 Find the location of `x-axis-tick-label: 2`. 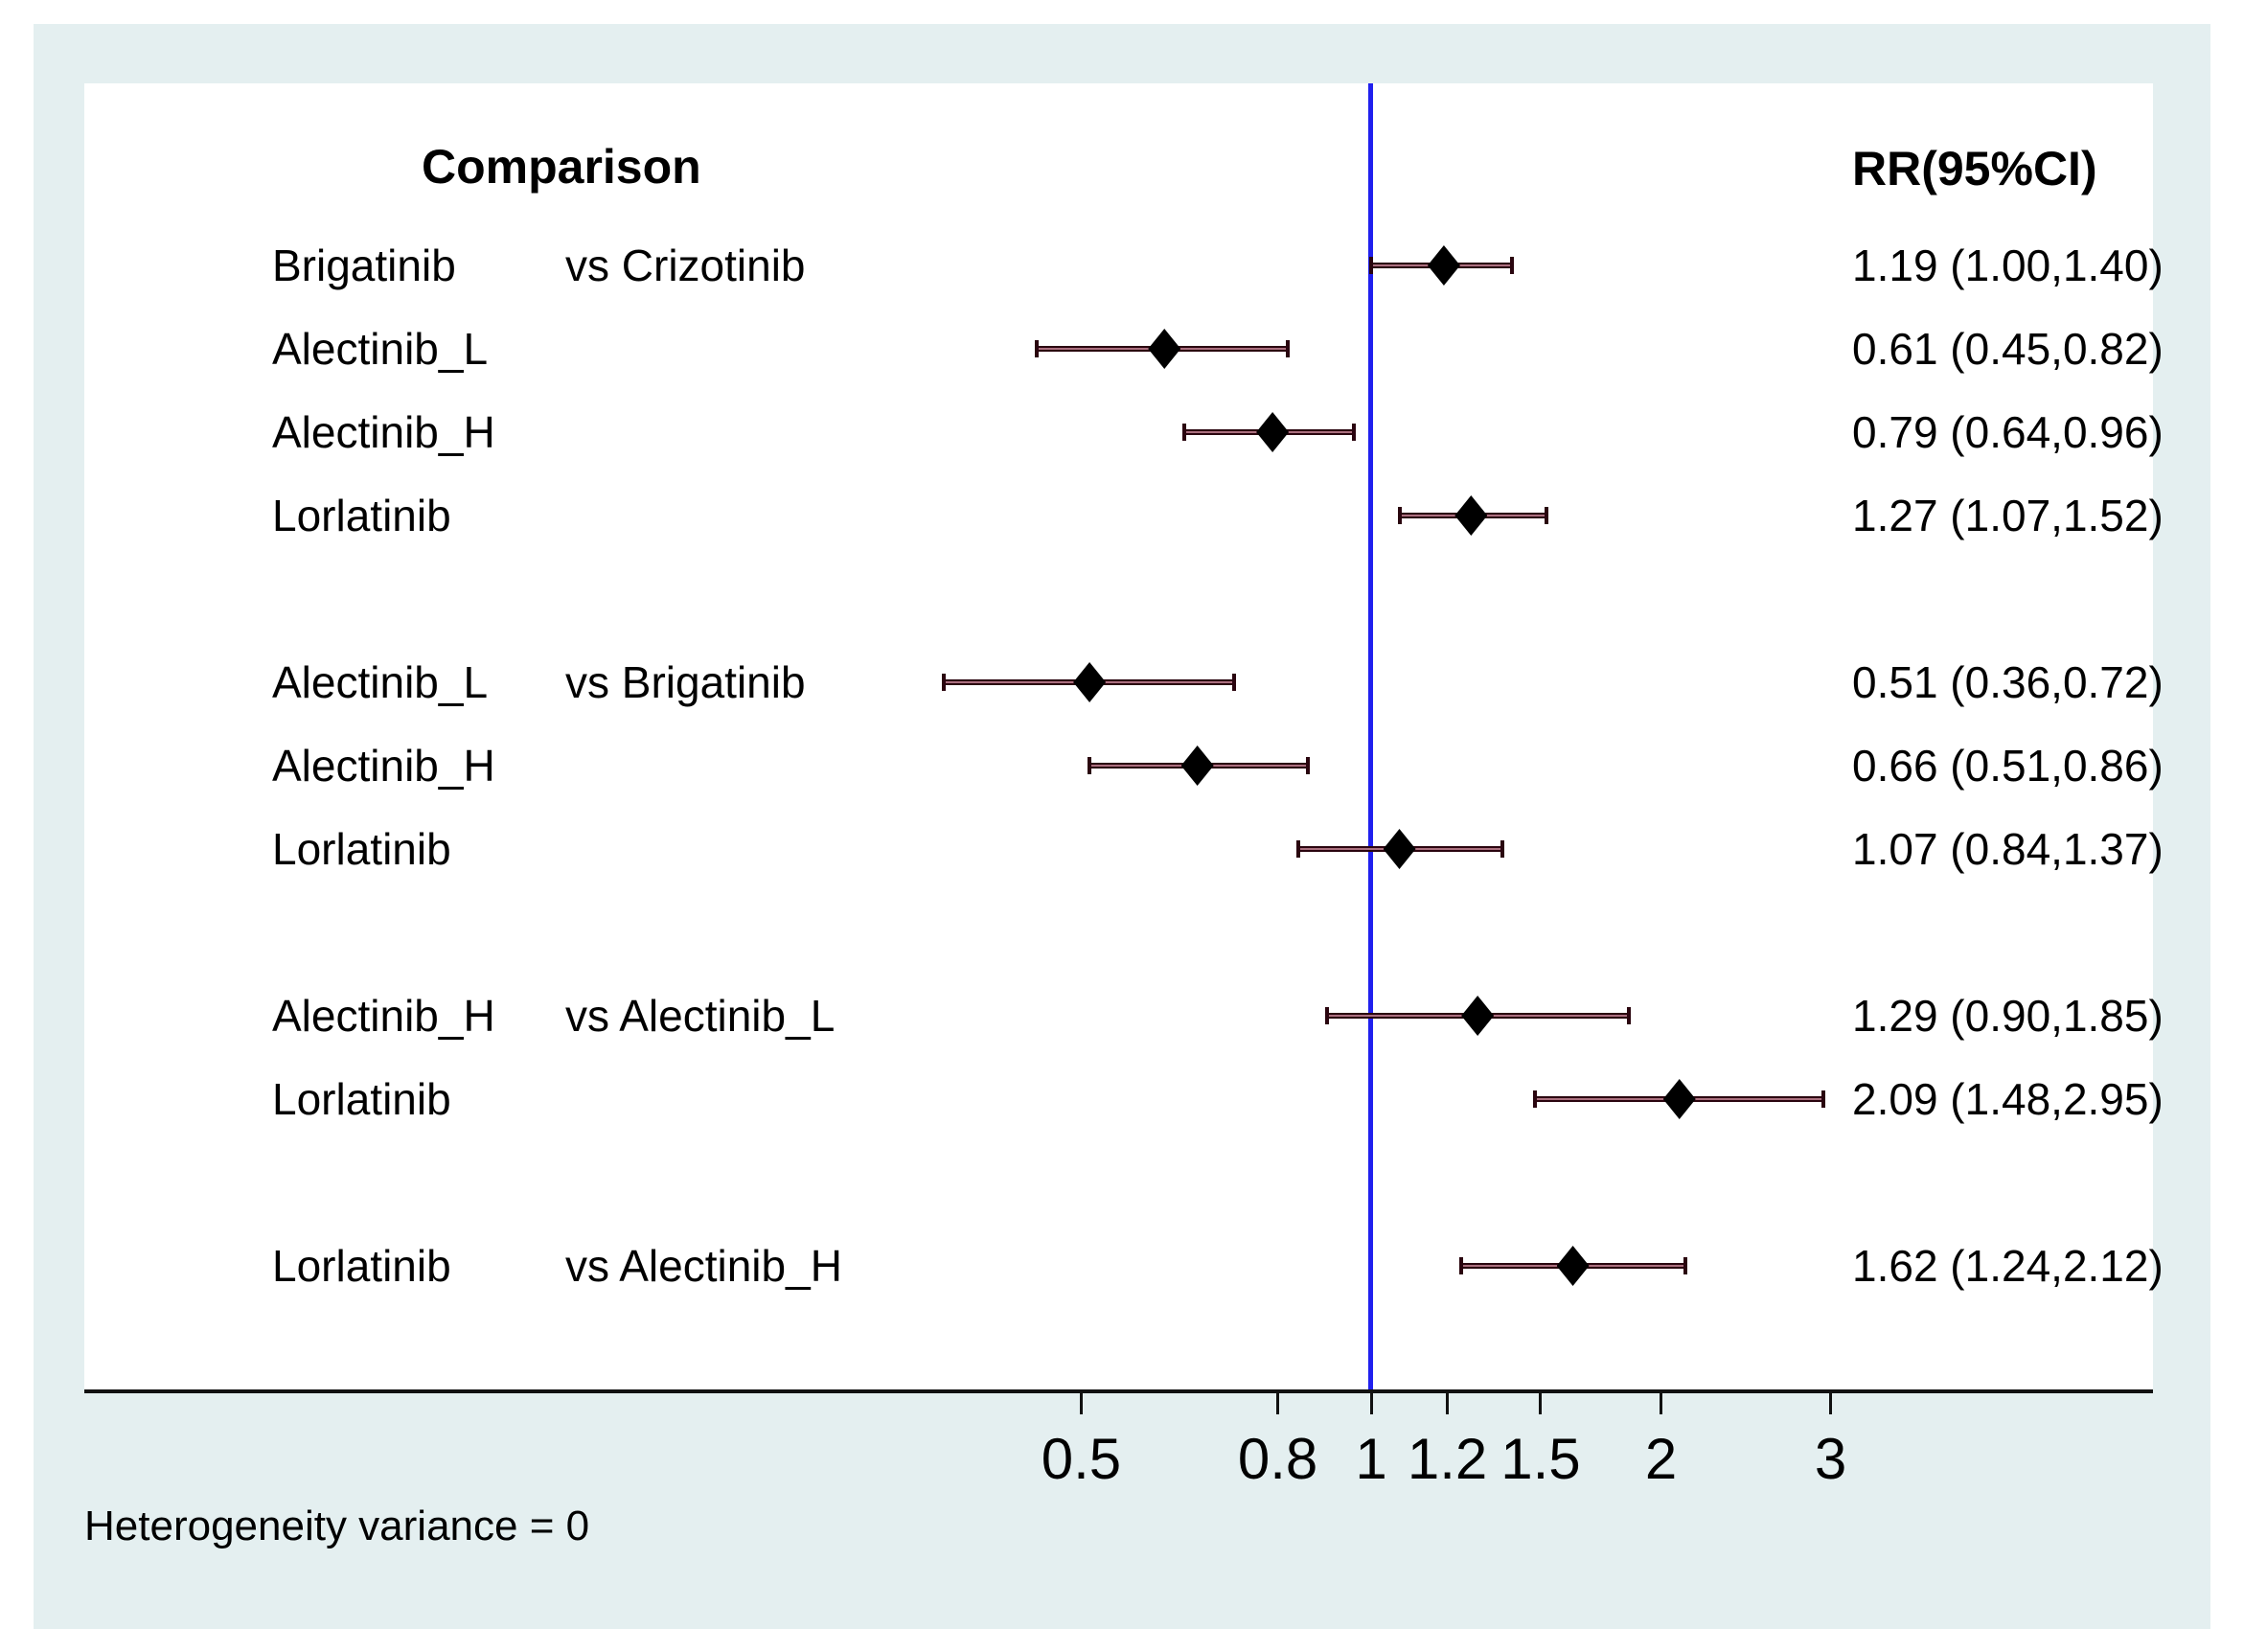

x-axis-tick-label: 2 is located at coordinates (1661, 1459).